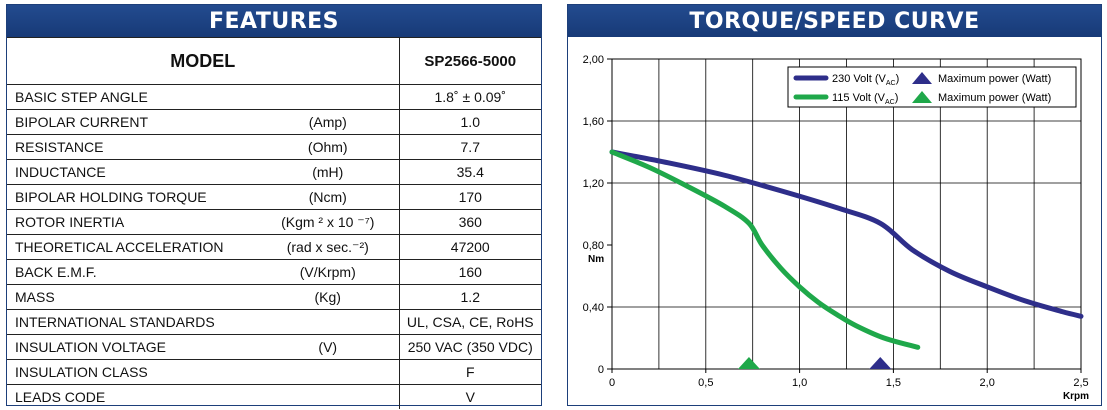 The width and height of the screenshot is (1107, 410). Describe the element at coordinates (469, 372) in the screenshot. I see `feature-value: F` at that location.